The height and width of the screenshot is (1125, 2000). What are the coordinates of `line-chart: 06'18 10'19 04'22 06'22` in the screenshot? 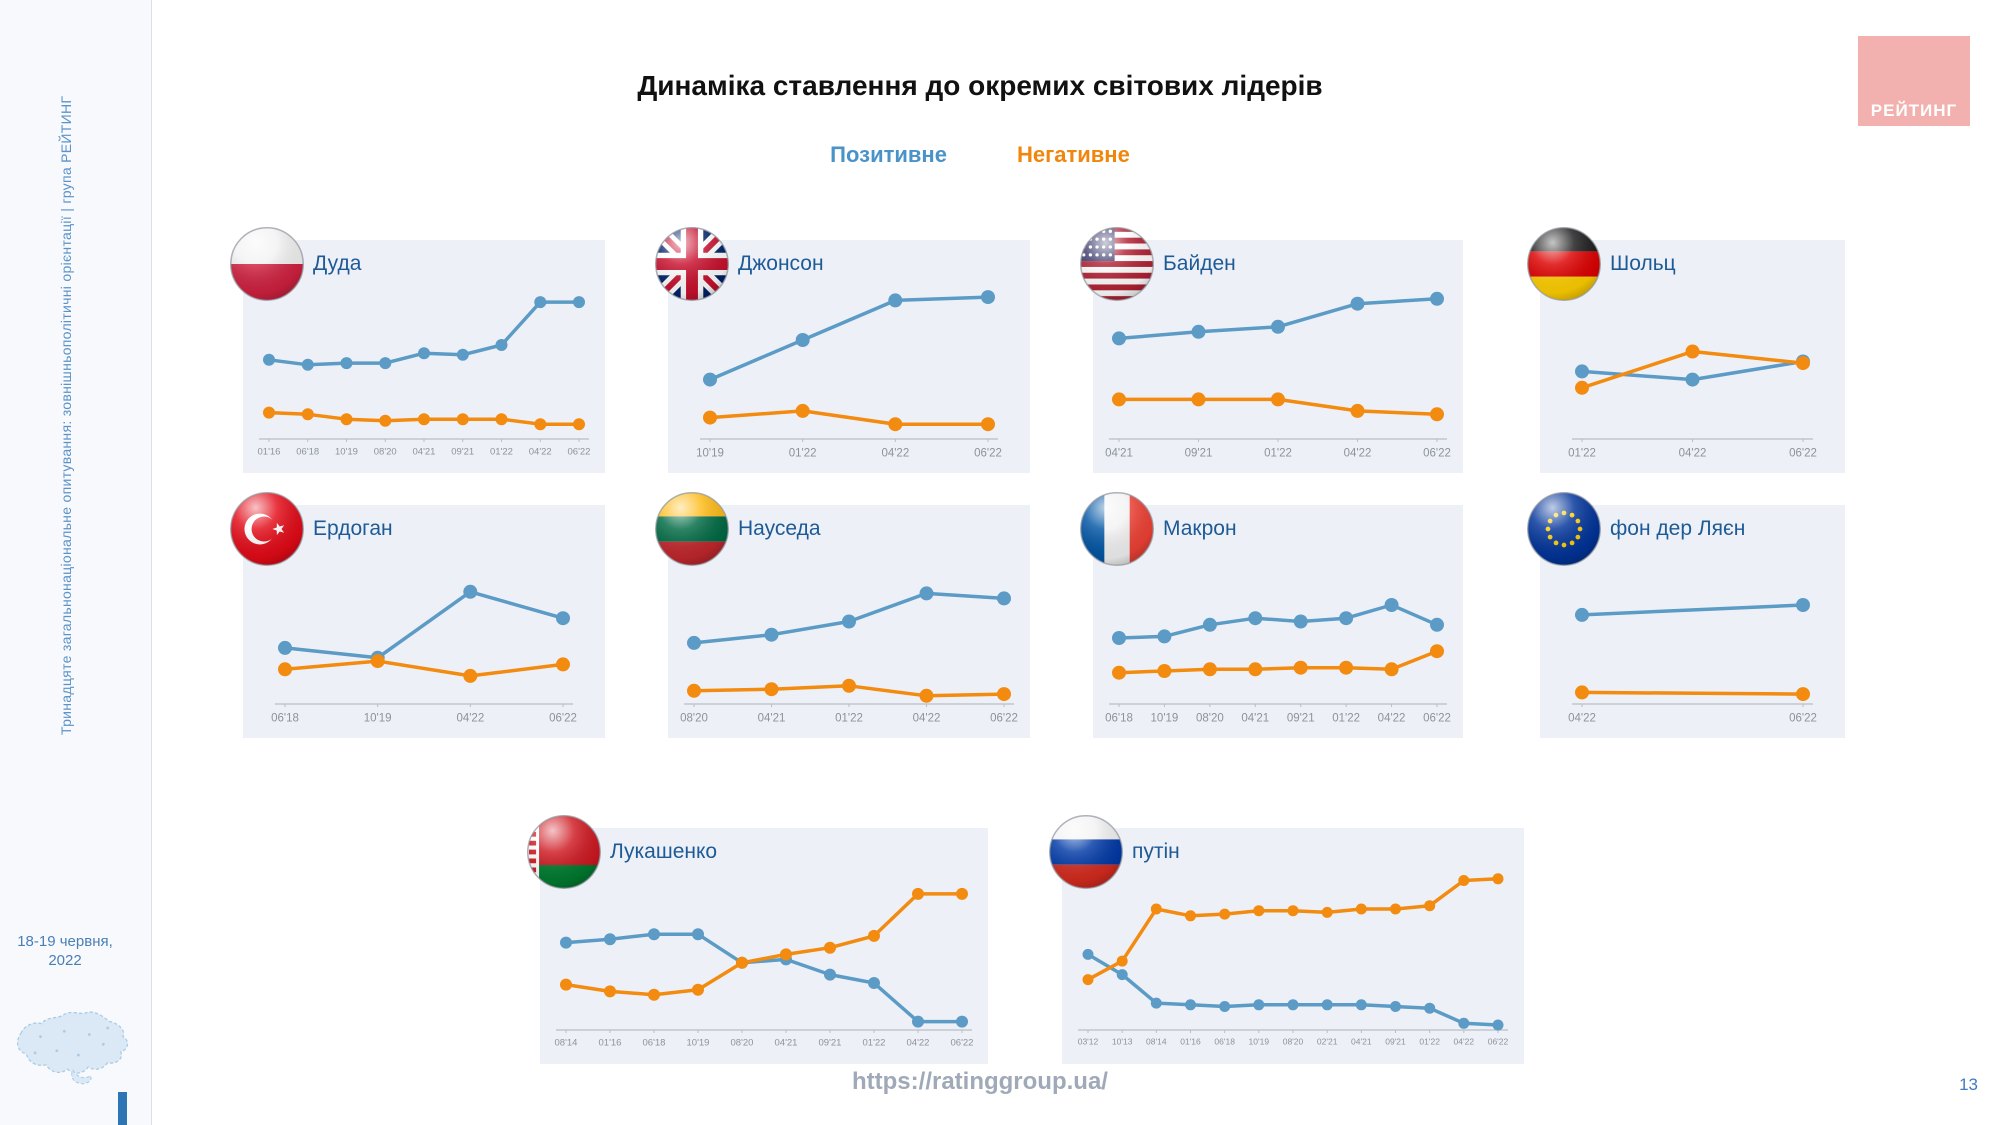 It's located at (424, 654).